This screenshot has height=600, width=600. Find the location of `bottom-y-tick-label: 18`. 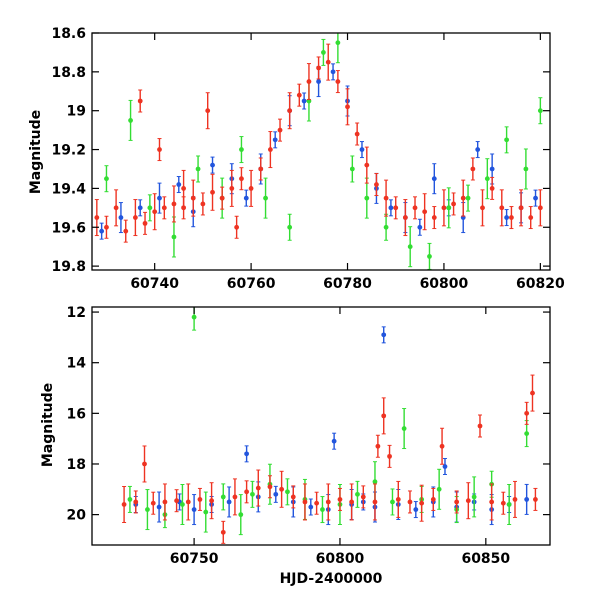

bottom-y-tick-label: 18 is located at coordinates (76, 465).